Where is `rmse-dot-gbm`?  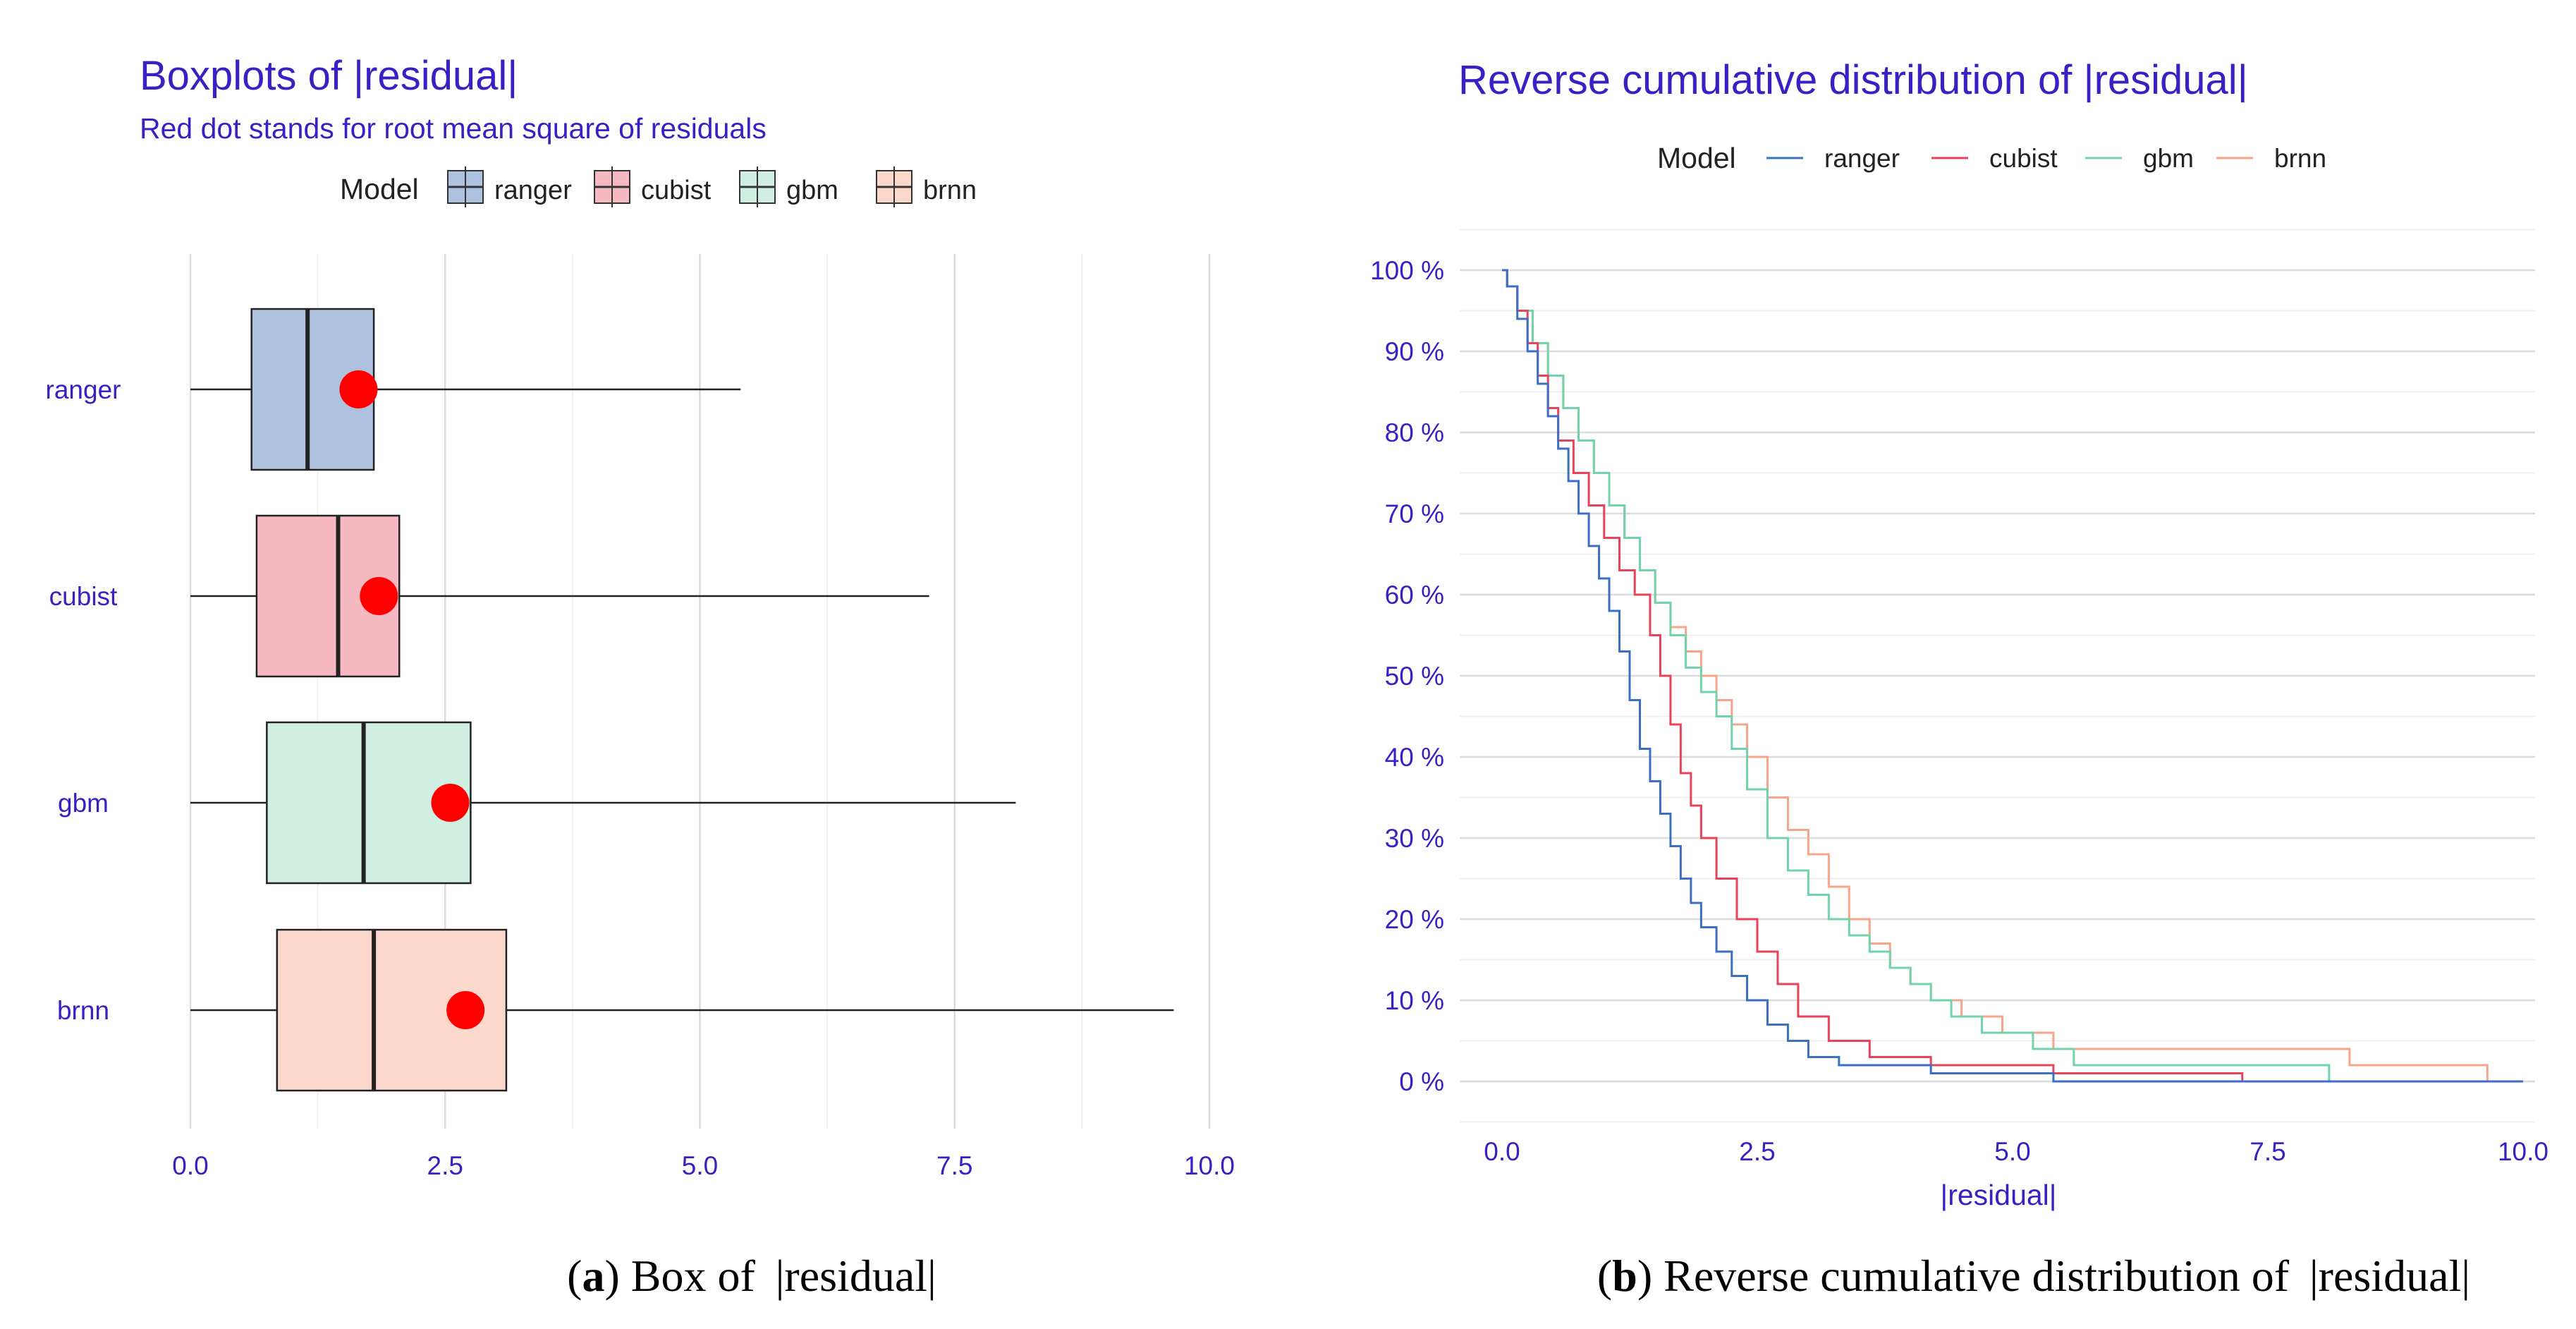 rmse-dot-gbm is located at coordinates (450, 803).